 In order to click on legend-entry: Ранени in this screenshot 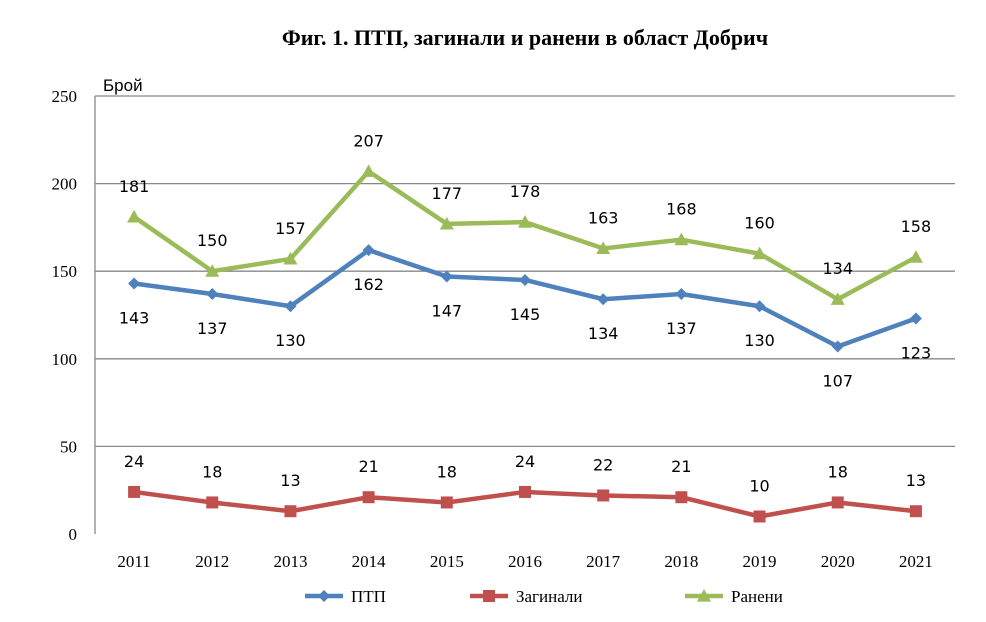, I will do `click(734, 596)`.